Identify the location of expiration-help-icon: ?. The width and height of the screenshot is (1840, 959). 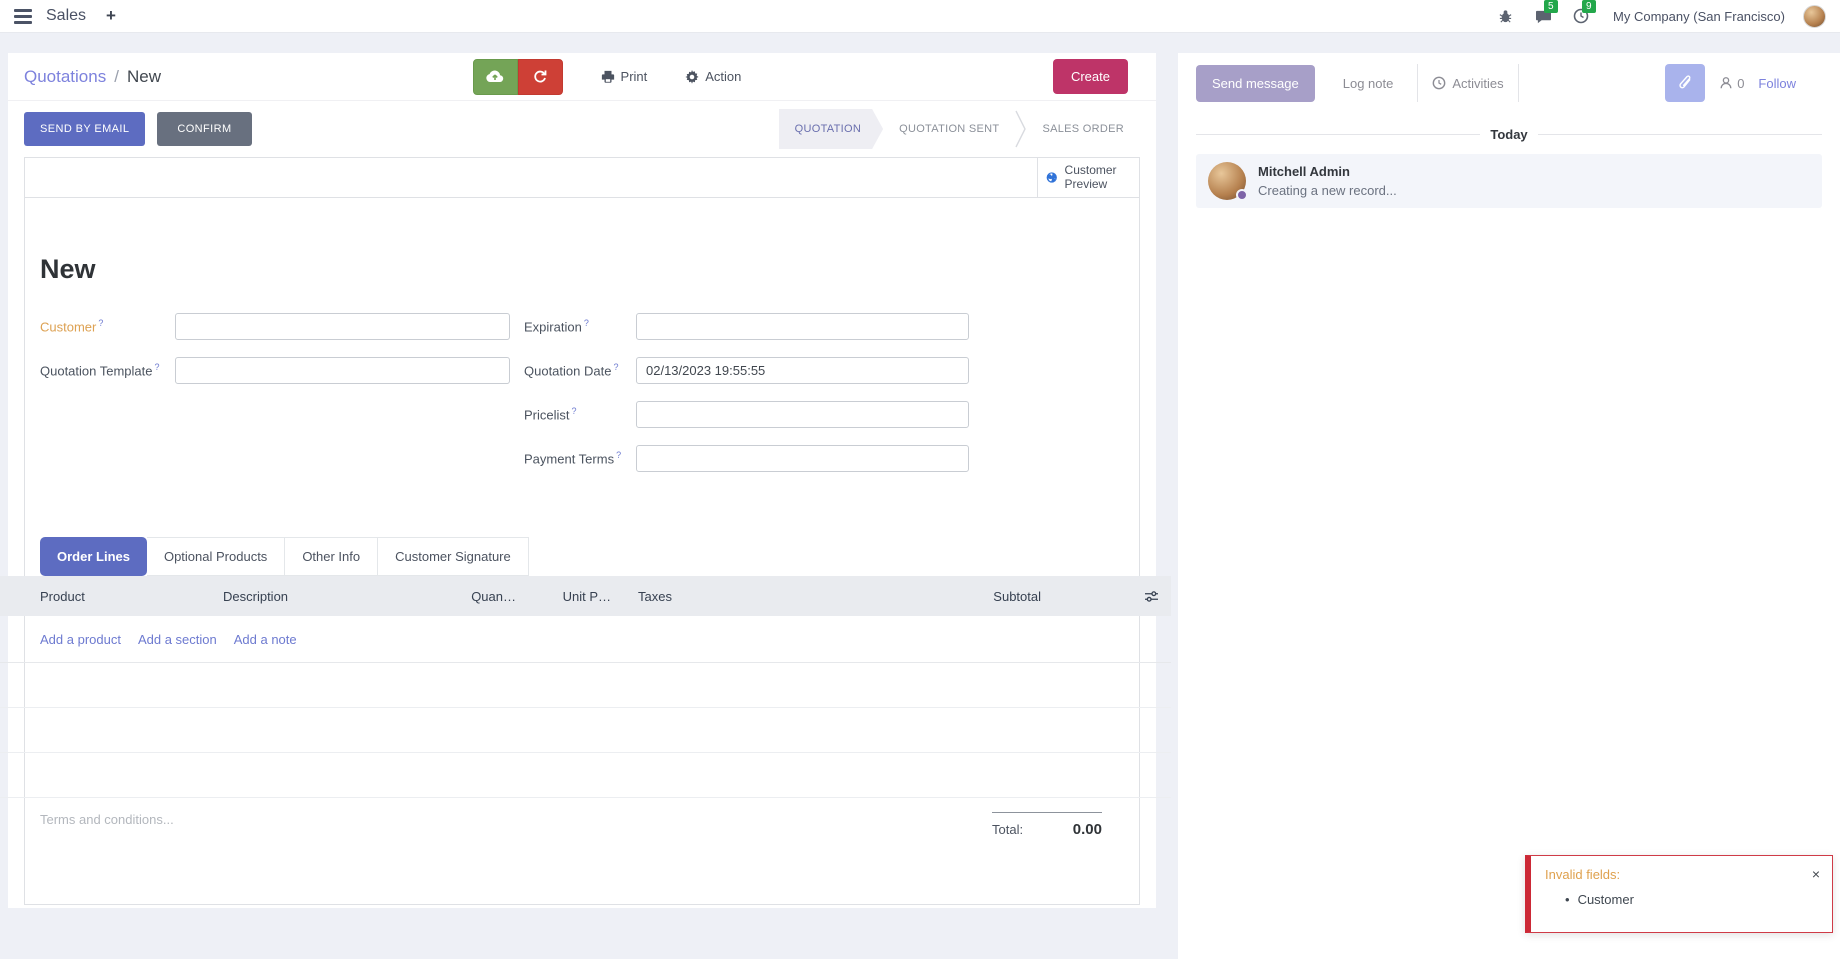
(586, 323).